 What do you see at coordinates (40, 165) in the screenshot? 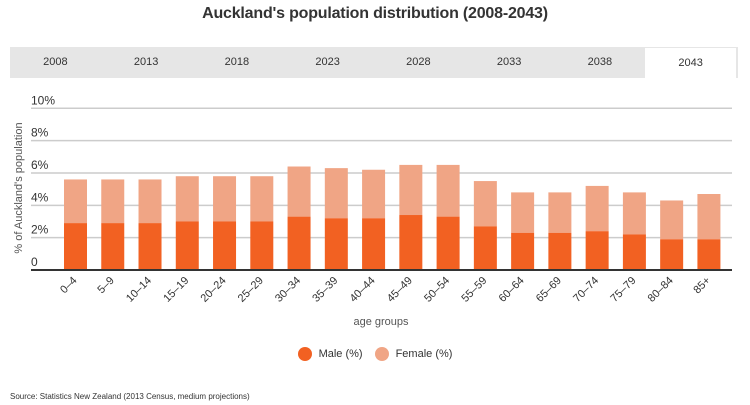
I see `y-tick-label: 6%` at bounding box center [40, 165].